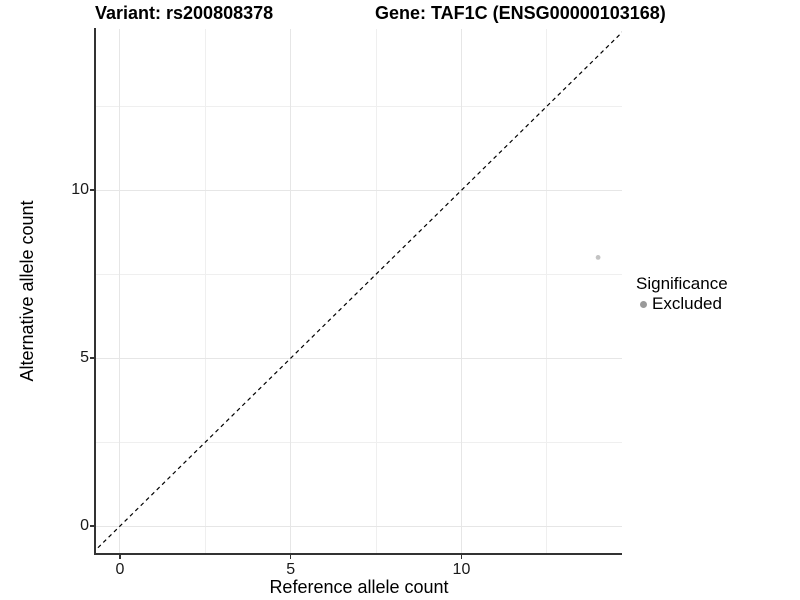 This screenshot has width=800, height=600. What do you see at coordinates (120, 569) in the screenshot?
I see `x-axis-tick-label: 0` at bounding box center [120, 569].